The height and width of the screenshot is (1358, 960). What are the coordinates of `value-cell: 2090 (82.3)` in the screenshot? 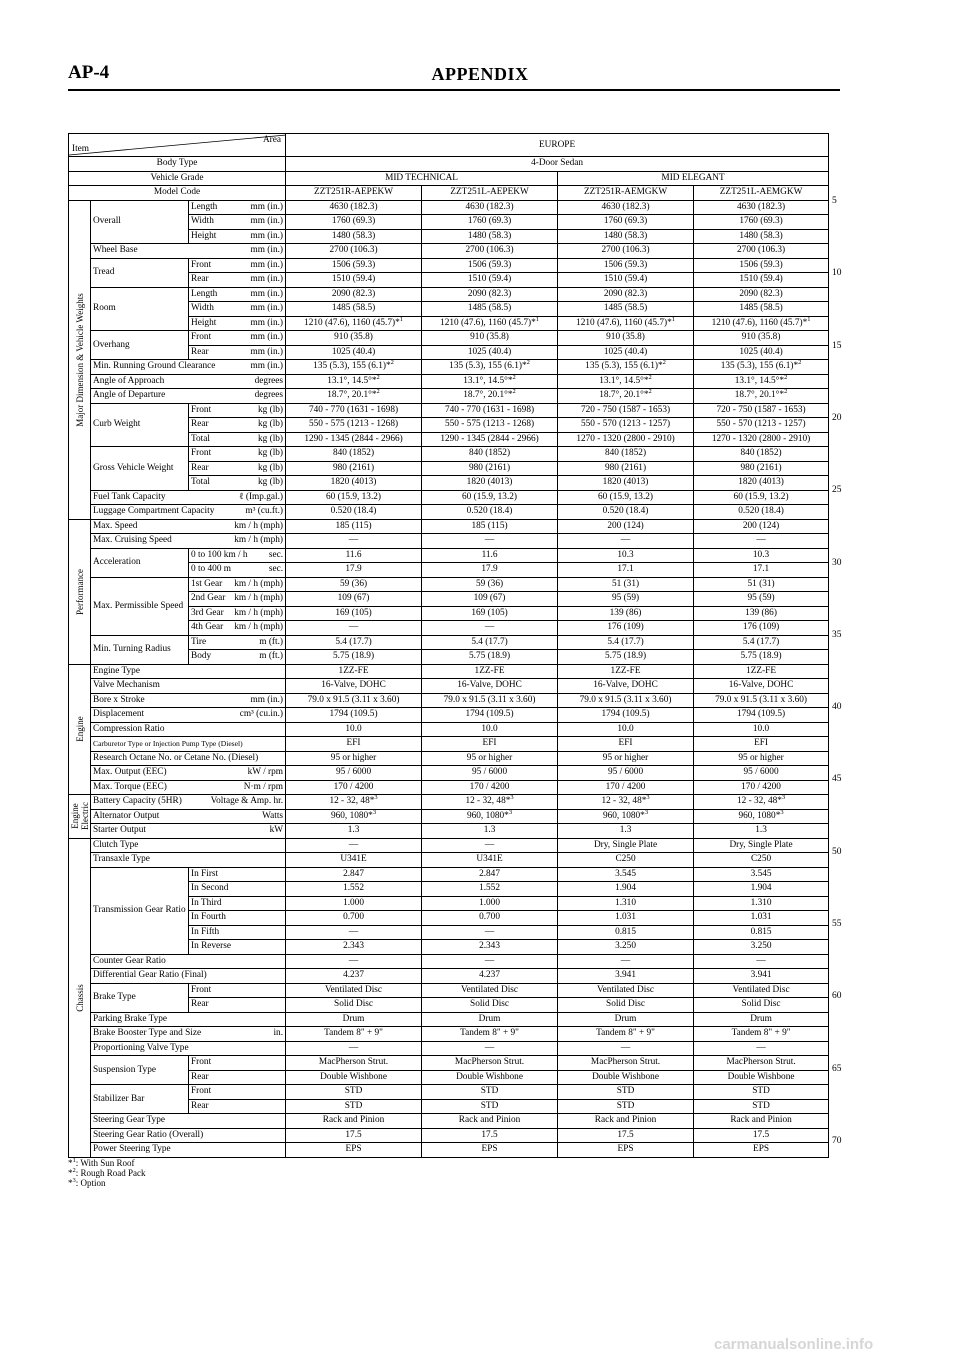 It's located at (490, 294).